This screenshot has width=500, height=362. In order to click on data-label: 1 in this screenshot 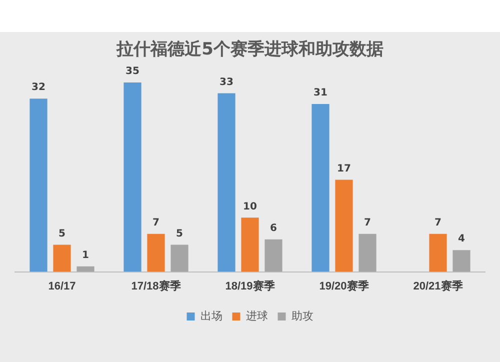, I will do `click(86, 255)`.